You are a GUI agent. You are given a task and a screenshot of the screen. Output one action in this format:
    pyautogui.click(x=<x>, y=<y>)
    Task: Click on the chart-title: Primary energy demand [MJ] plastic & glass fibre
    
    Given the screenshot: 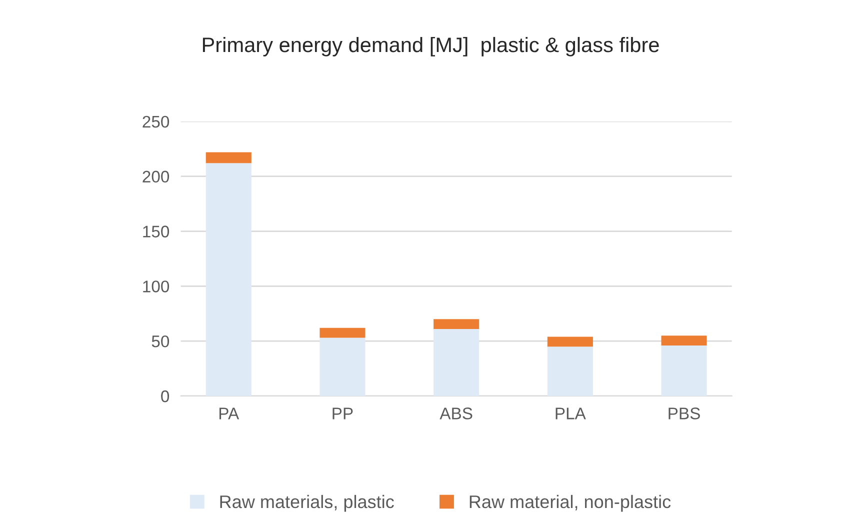 What is the action you would take?
    pyautogui.click(x=430, y=46)
    